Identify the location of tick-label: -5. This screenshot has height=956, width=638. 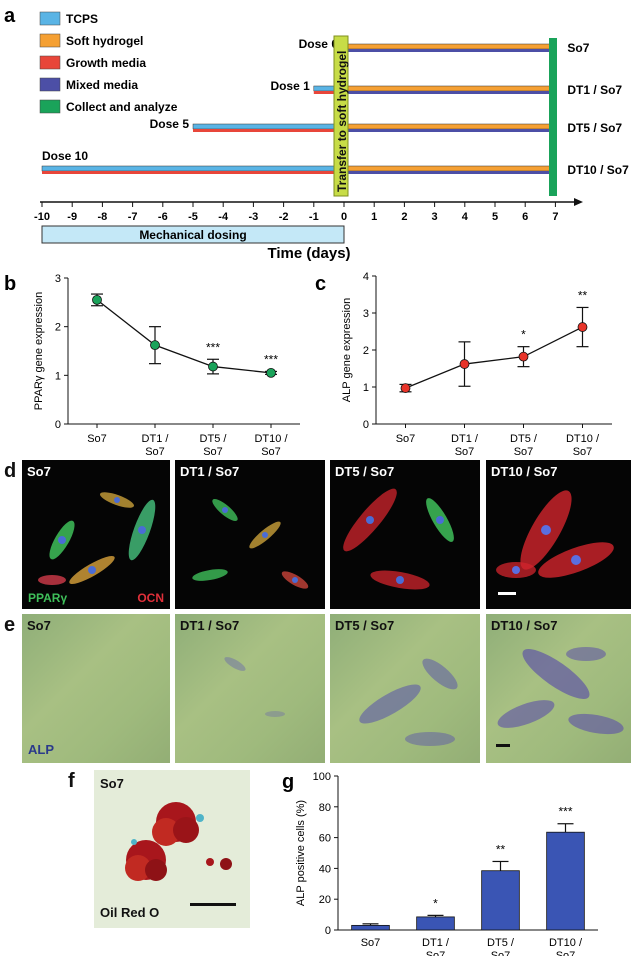
(193, 217).